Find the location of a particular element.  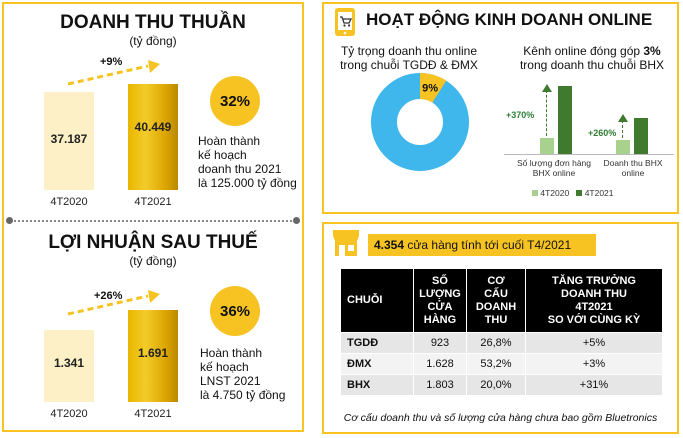

profit-xlabel-2021: 4T2021 is located at coordinates (153, 414).